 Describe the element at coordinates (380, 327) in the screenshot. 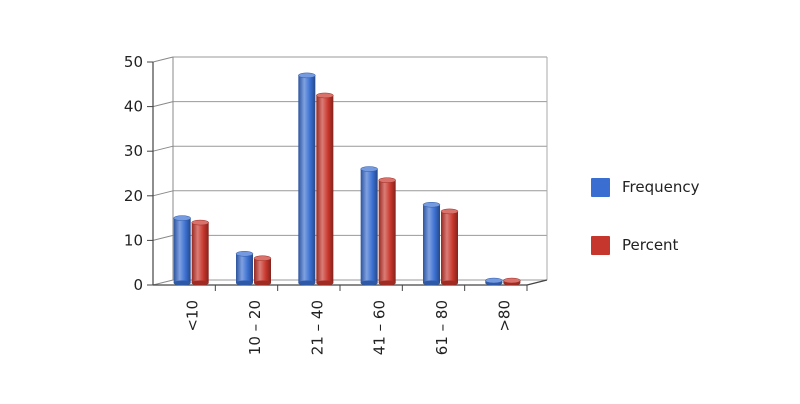

I see `x-tick-label: 41 – 60` at that location.